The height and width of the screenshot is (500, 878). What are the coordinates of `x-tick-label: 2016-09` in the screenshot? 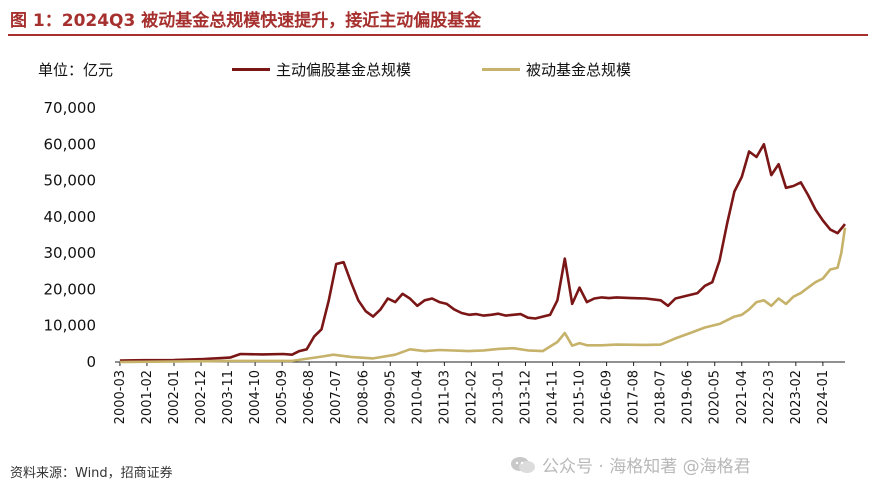 It's located at (607, 397).